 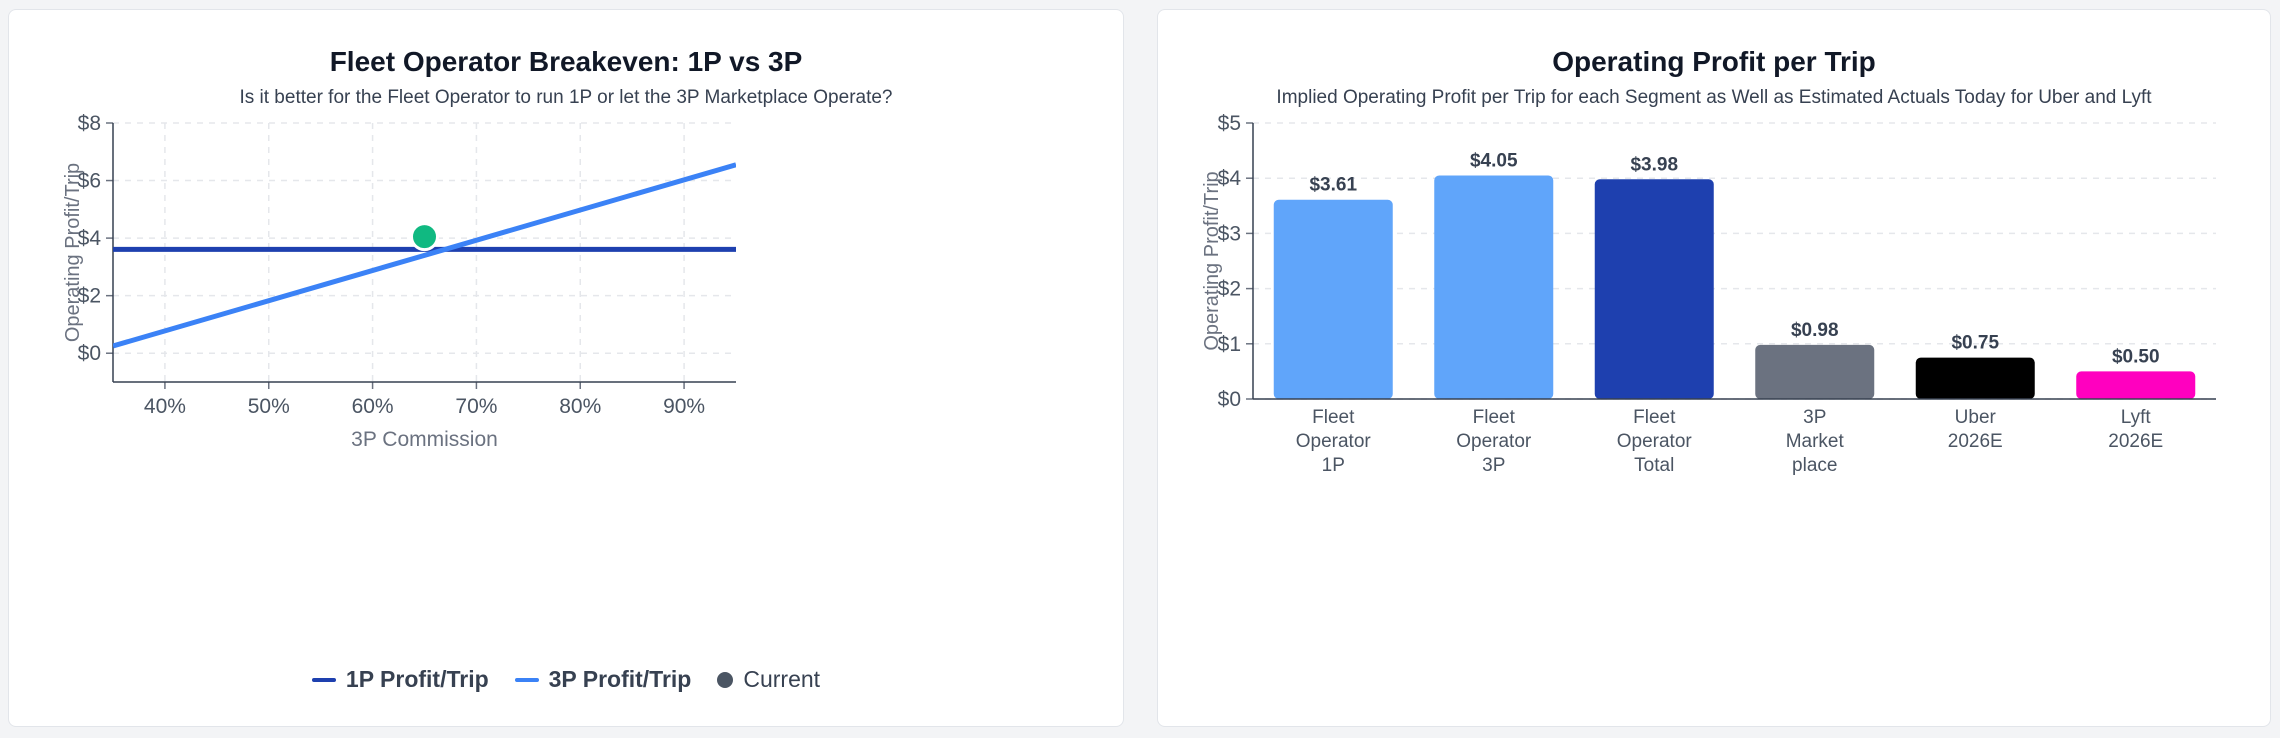 I want to click on category-label: Fleet Operator 1P, so click(x=1334, y=441).